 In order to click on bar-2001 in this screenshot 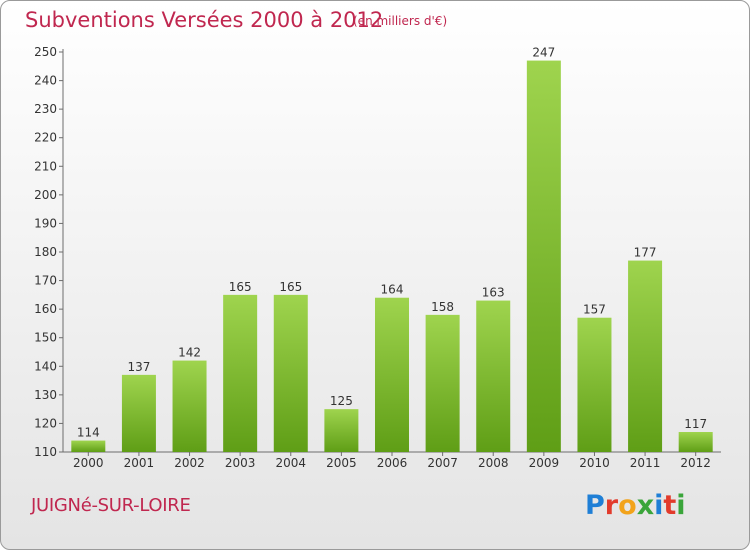, I will do `click(138, 413)`.